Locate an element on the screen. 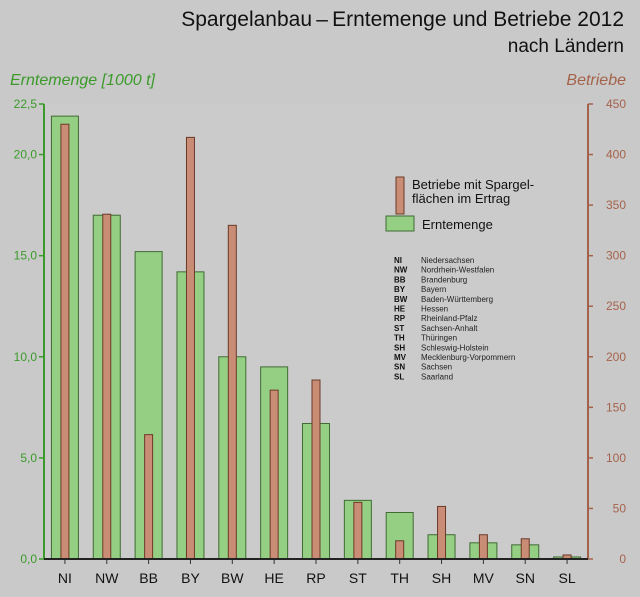 The width and height of the screenshot is (640, 597). abbrev-name: Sachsen is located at coordinates (436, 367).